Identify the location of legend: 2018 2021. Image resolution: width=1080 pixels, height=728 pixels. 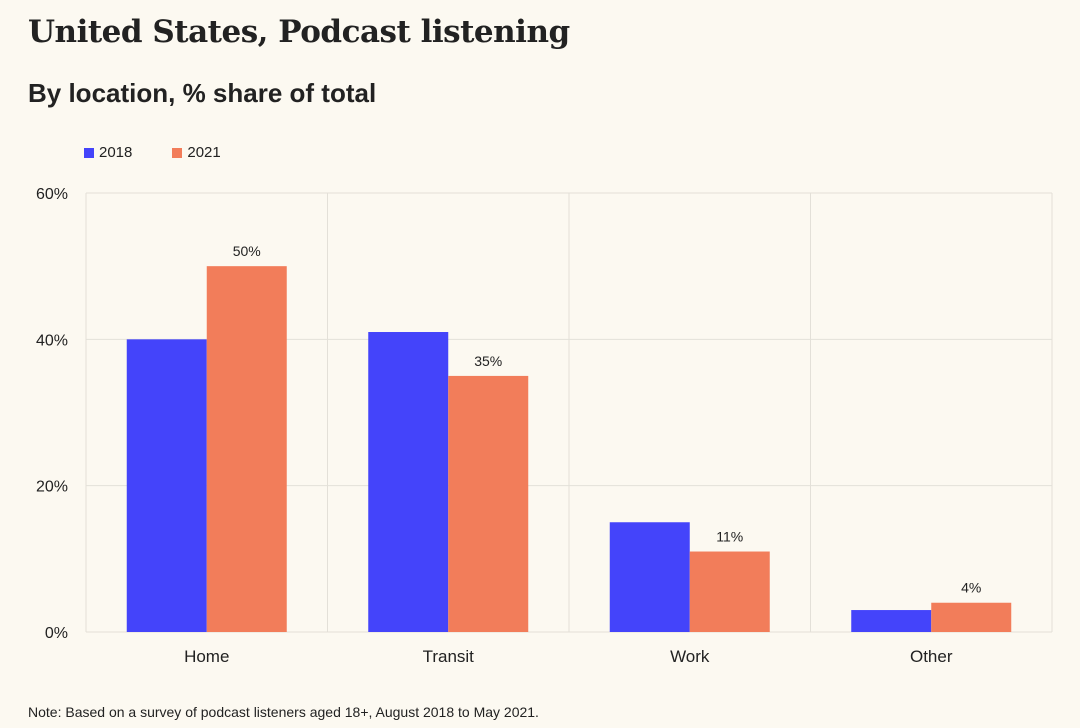
(152, 152).